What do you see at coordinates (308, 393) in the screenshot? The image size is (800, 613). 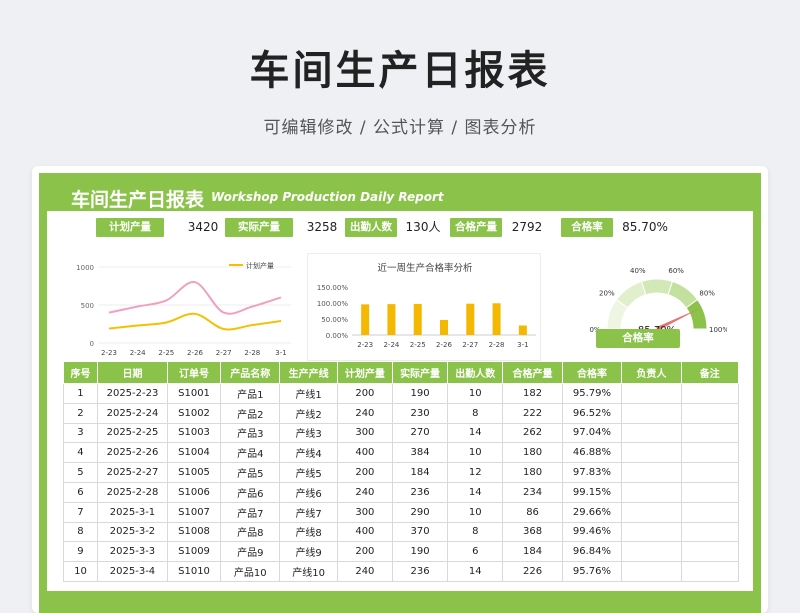 I see `table-cell: 产线1` at bounding box center [308, 393].